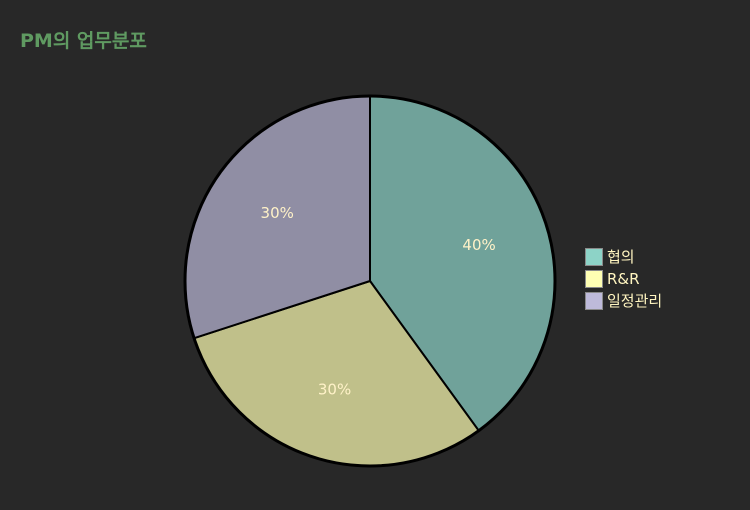 The width and height of the screenshot is (750, 510). I want to click on slice-value-label: 40%, so click(478, 245).